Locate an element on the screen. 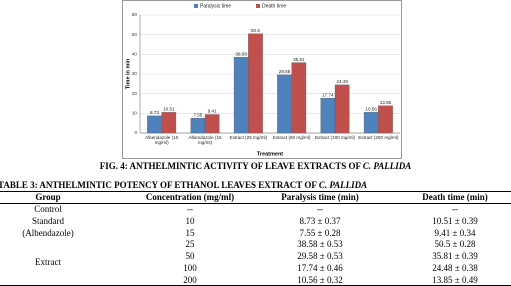 Image resolution: width=511 pixels, height=286 pixels. y-tick-label: 20 is located at coordinates (135, 93).